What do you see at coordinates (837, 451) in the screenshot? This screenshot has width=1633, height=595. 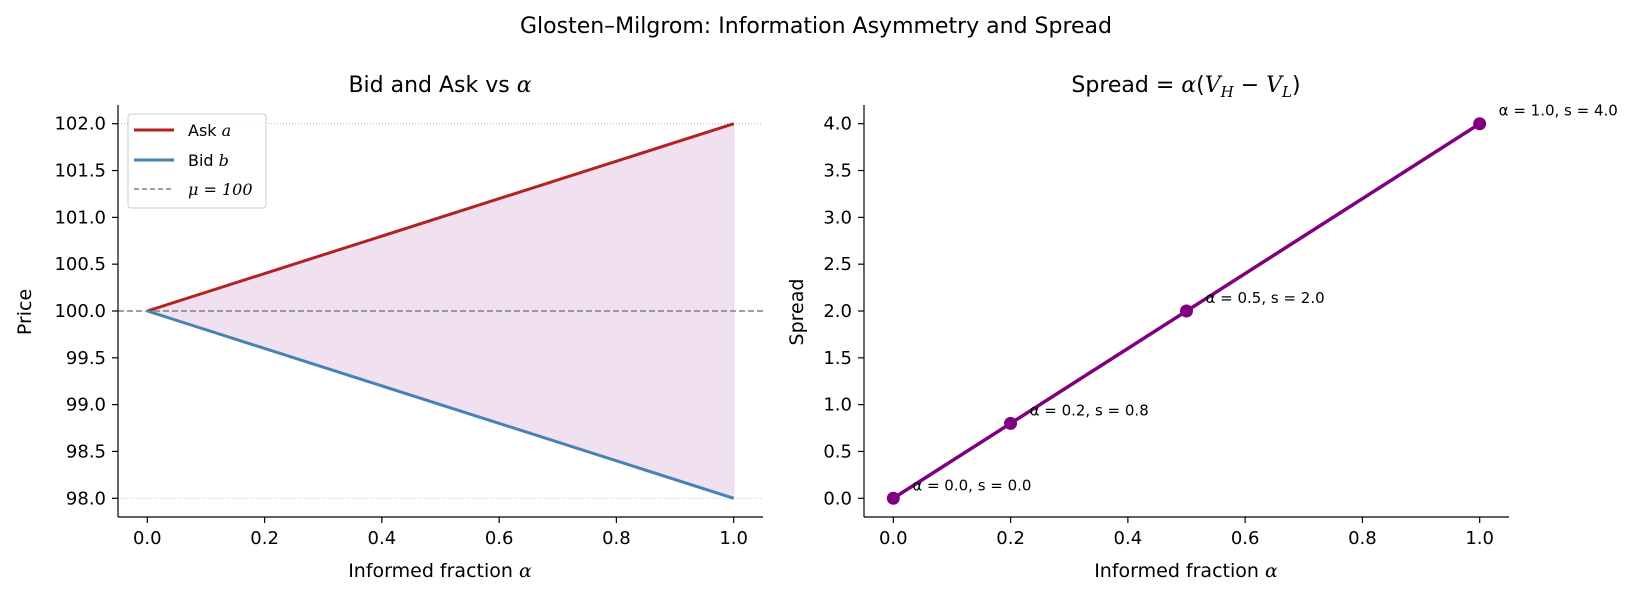 I see `right-y-tick-label: 0.5` at bounding box center [837, 451].